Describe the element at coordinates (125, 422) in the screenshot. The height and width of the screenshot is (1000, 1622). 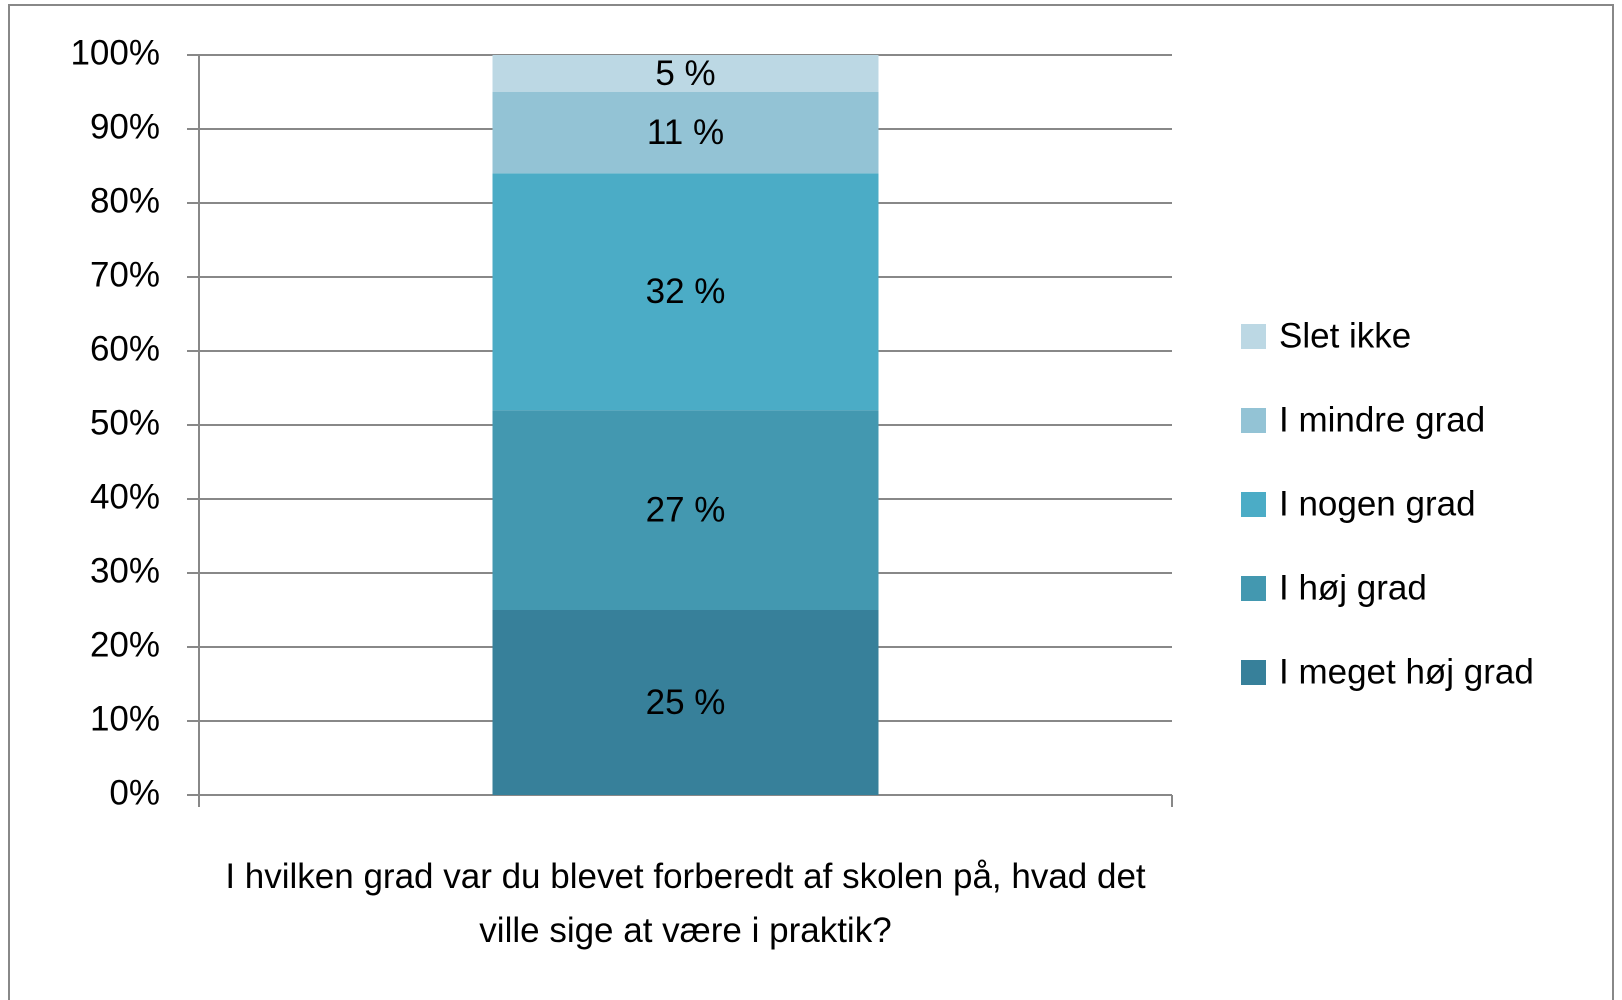
I see `y-tick-label: 50%` at that location.